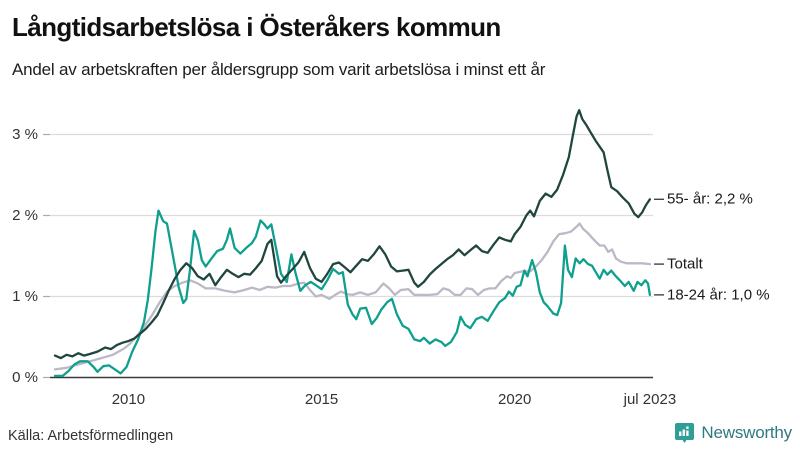  I want to click on x-tick-label: jul 2023, so click(650, 399).